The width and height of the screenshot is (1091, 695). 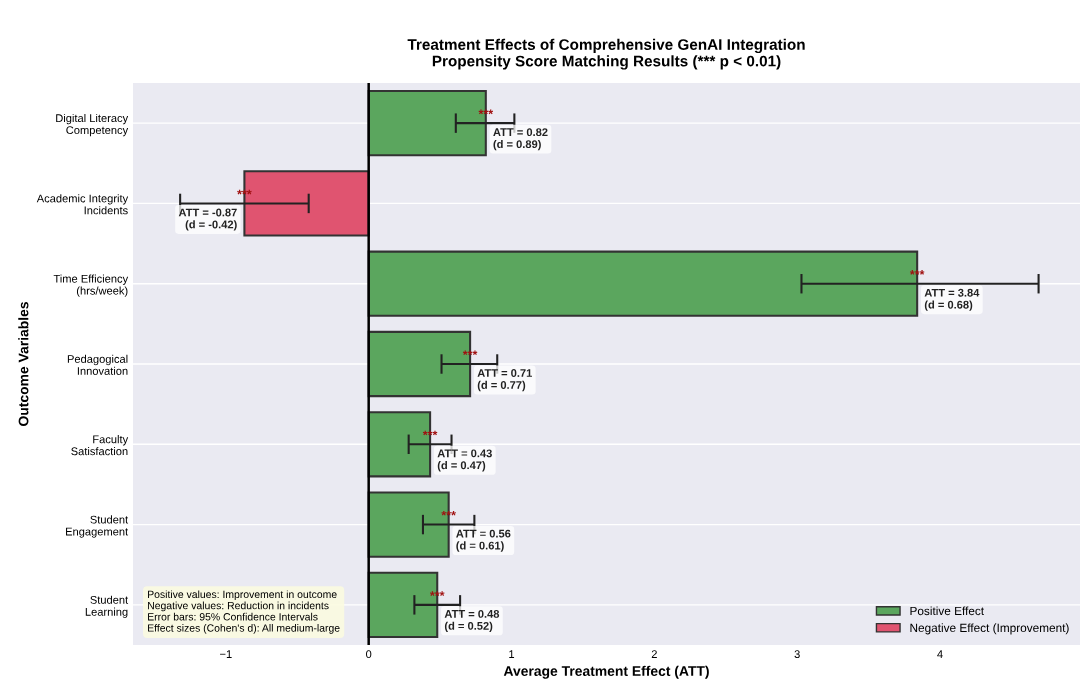 I want to click on x-axis-title: Average Treatment Effect (ATT), so click(x=606, y=672).